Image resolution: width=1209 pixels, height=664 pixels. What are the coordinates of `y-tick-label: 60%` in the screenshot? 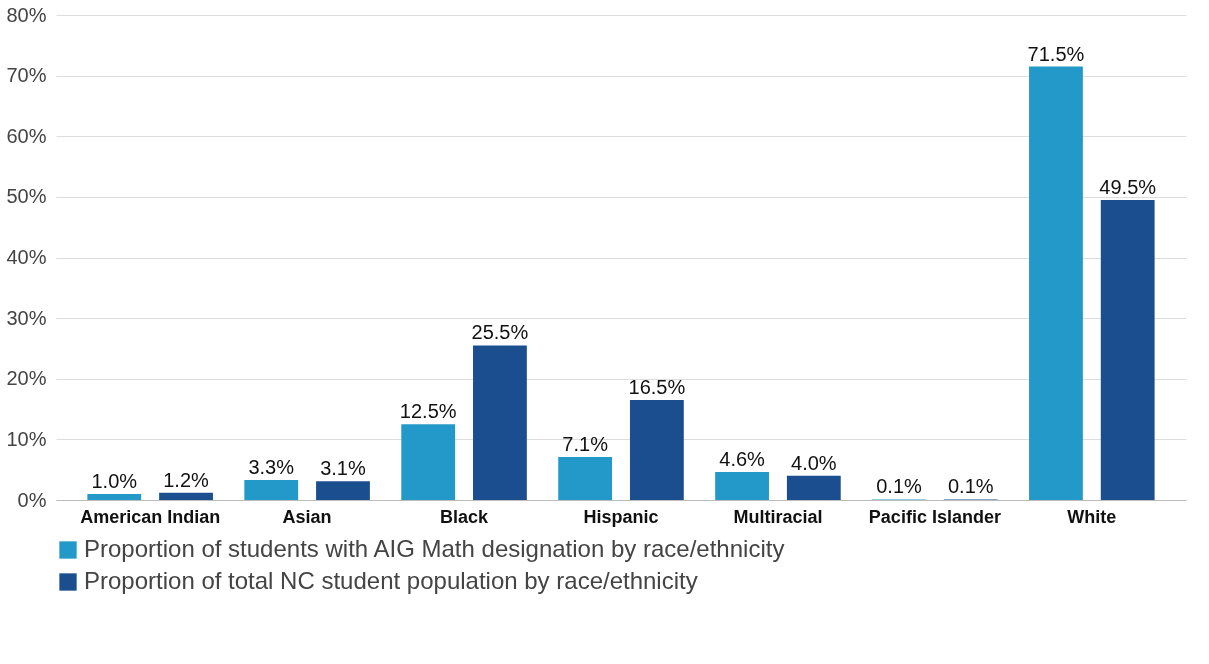 It's located at (26, 135).